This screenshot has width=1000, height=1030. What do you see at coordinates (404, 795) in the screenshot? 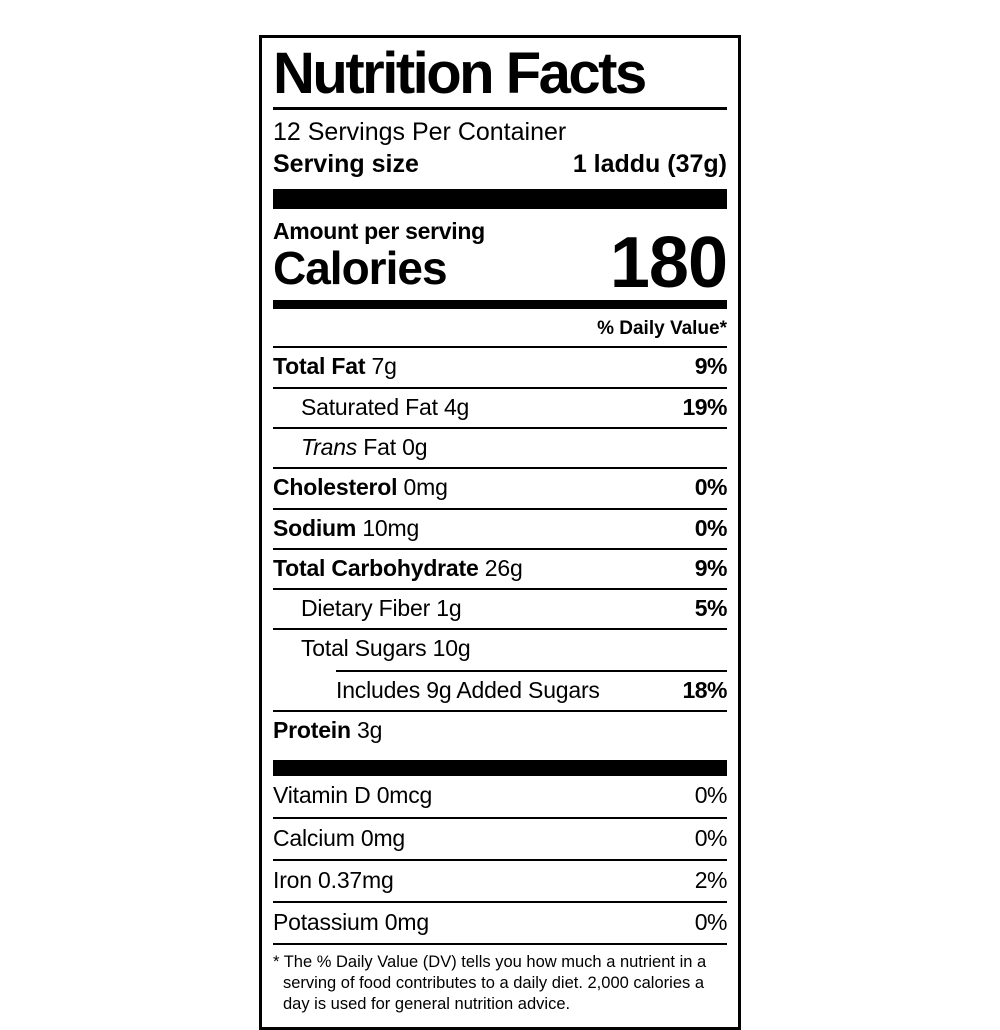
I see `nutrient-amount: 0mcg` at bounding box center [404, 795].